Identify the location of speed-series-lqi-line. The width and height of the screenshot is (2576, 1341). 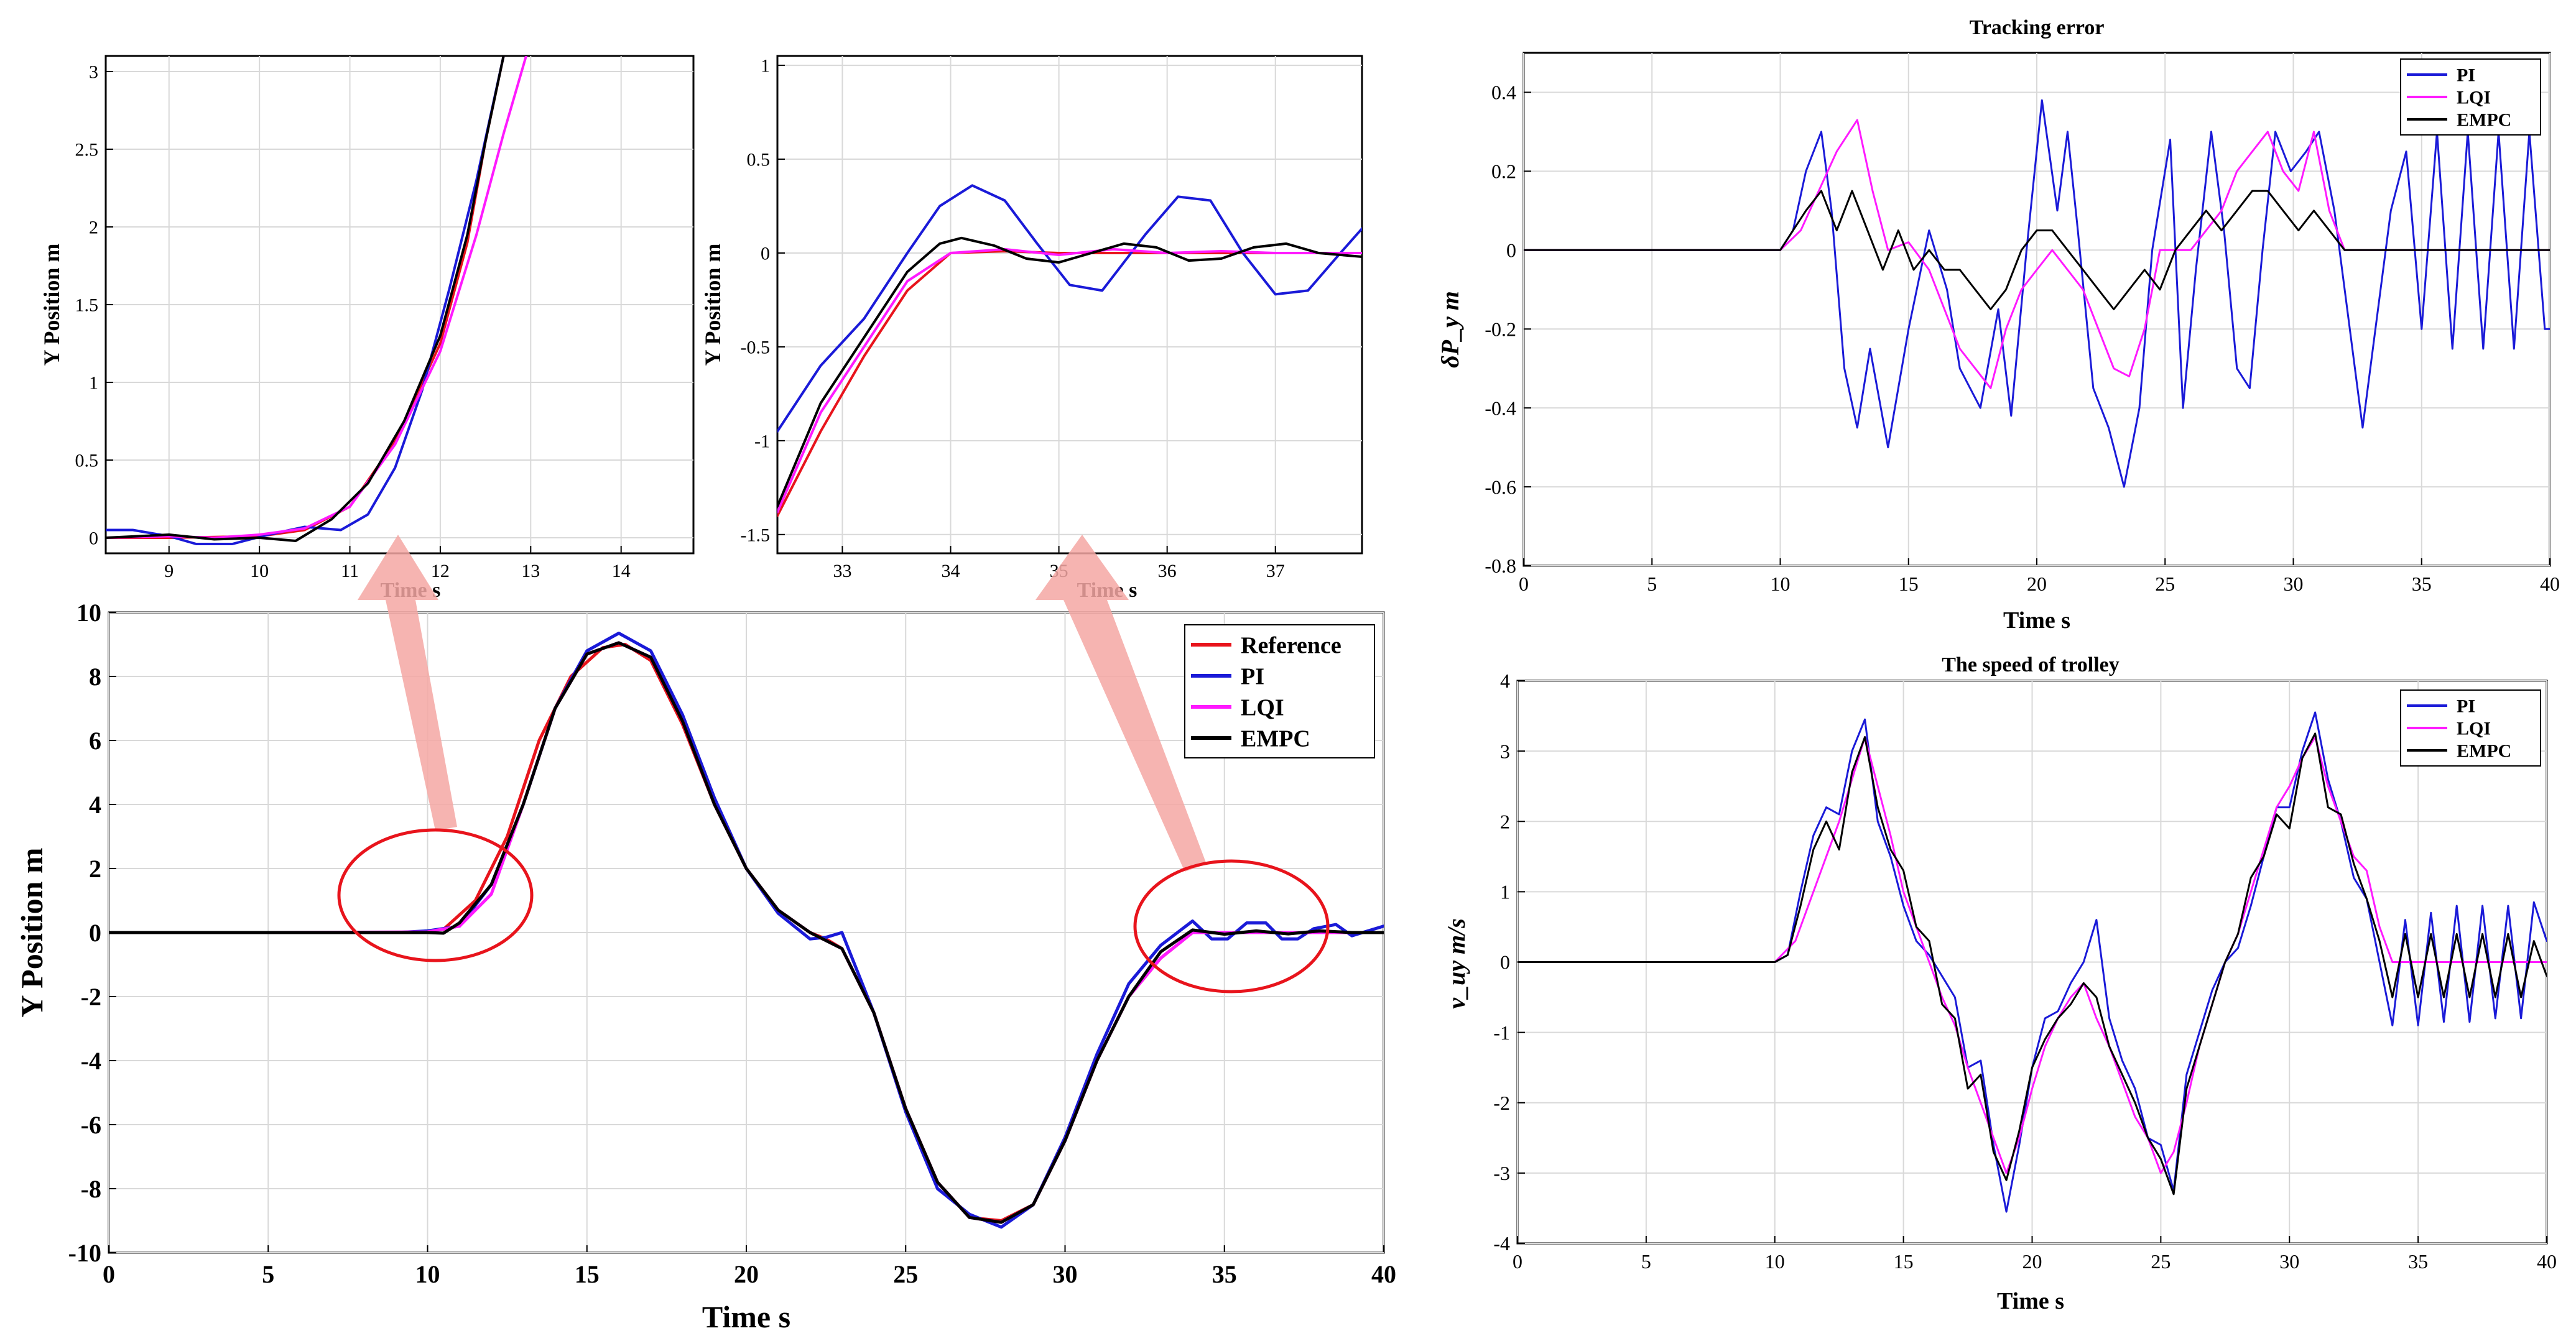
(2032, 955).